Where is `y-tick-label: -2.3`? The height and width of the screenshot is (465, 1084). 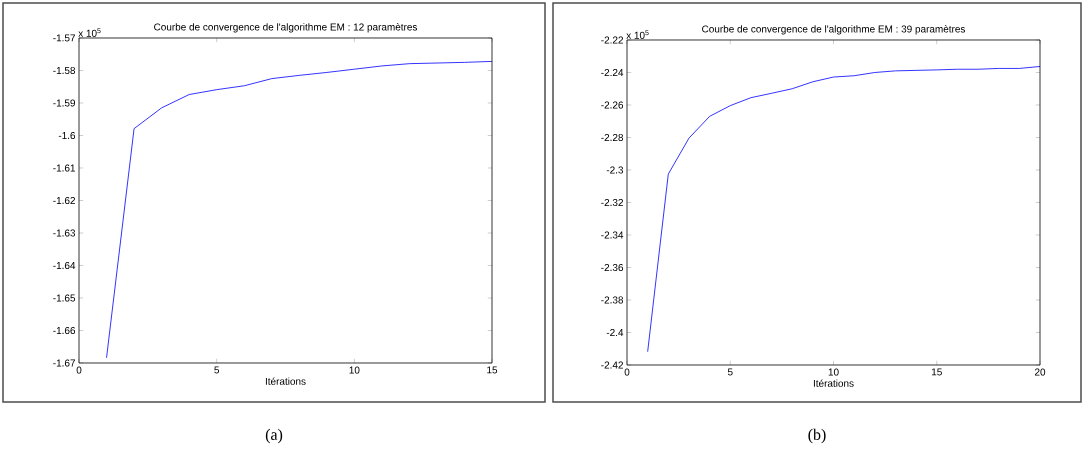
y-tick-label: -2.3 is located at coordinates (615, 170).